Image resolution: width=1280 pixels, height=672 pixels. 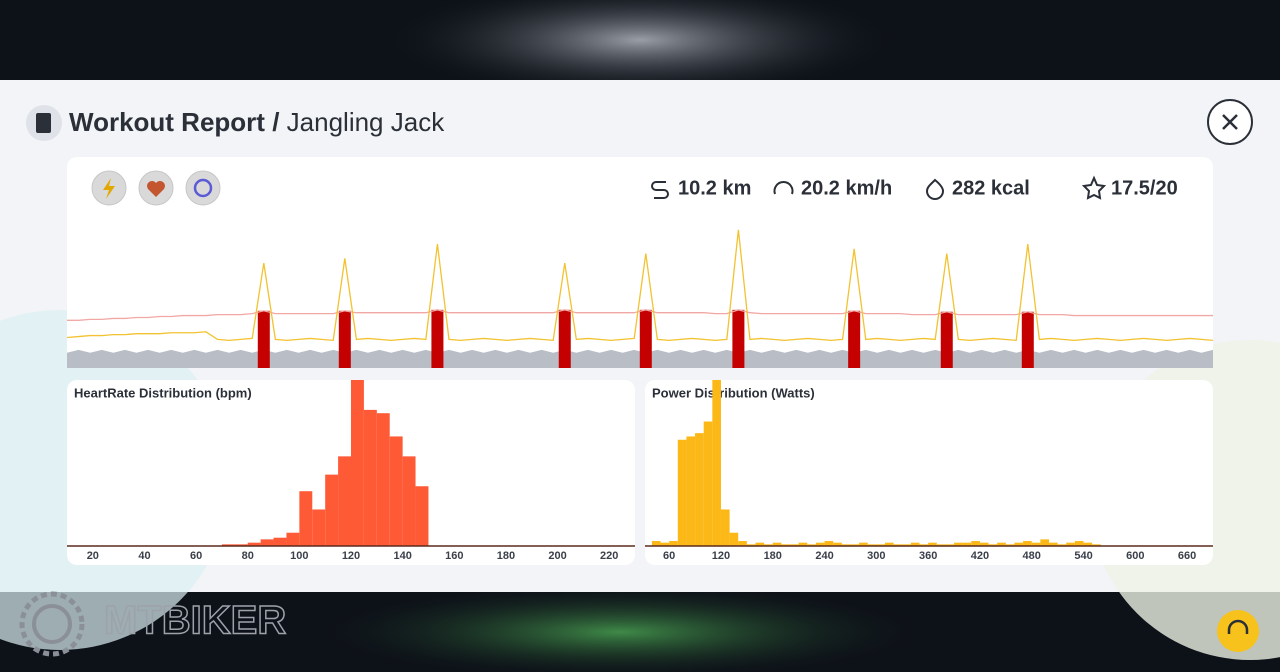 I want to click on x-tick-label: 480, so click(x=1032, y=556).